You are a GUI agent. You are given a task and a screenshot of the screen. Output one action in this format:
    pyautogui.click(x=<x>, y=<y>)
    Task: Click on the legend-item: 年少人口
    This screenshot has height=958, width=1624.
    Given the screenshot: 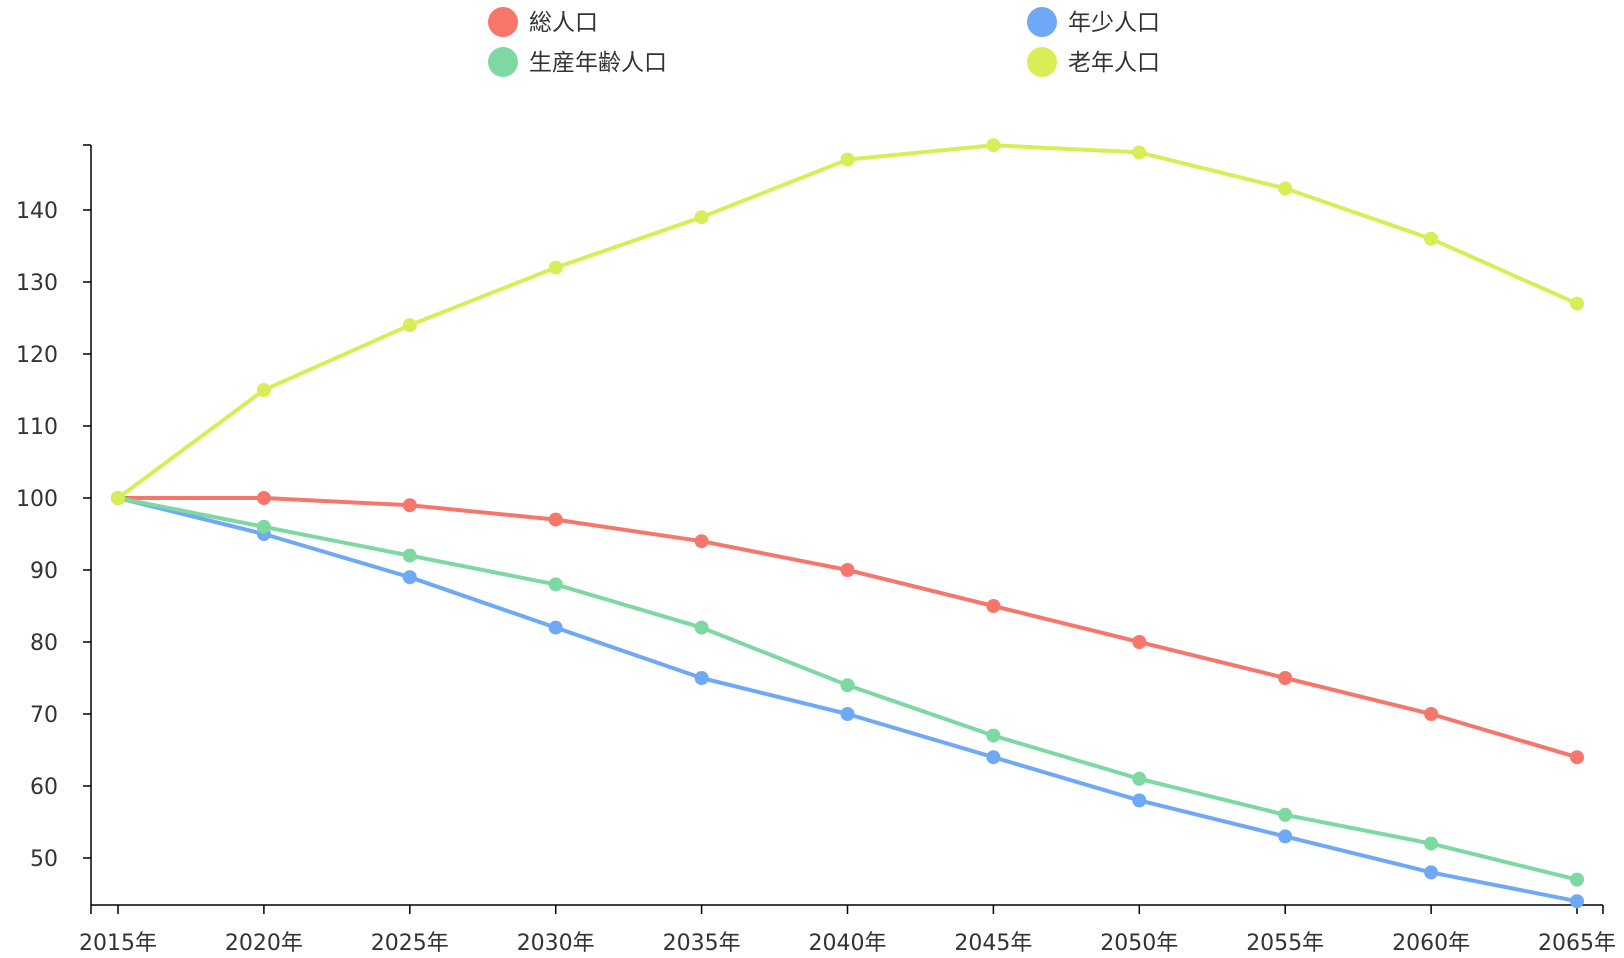 What is the action you would take?
    pyautogui.click(x=1093, y=22)
    